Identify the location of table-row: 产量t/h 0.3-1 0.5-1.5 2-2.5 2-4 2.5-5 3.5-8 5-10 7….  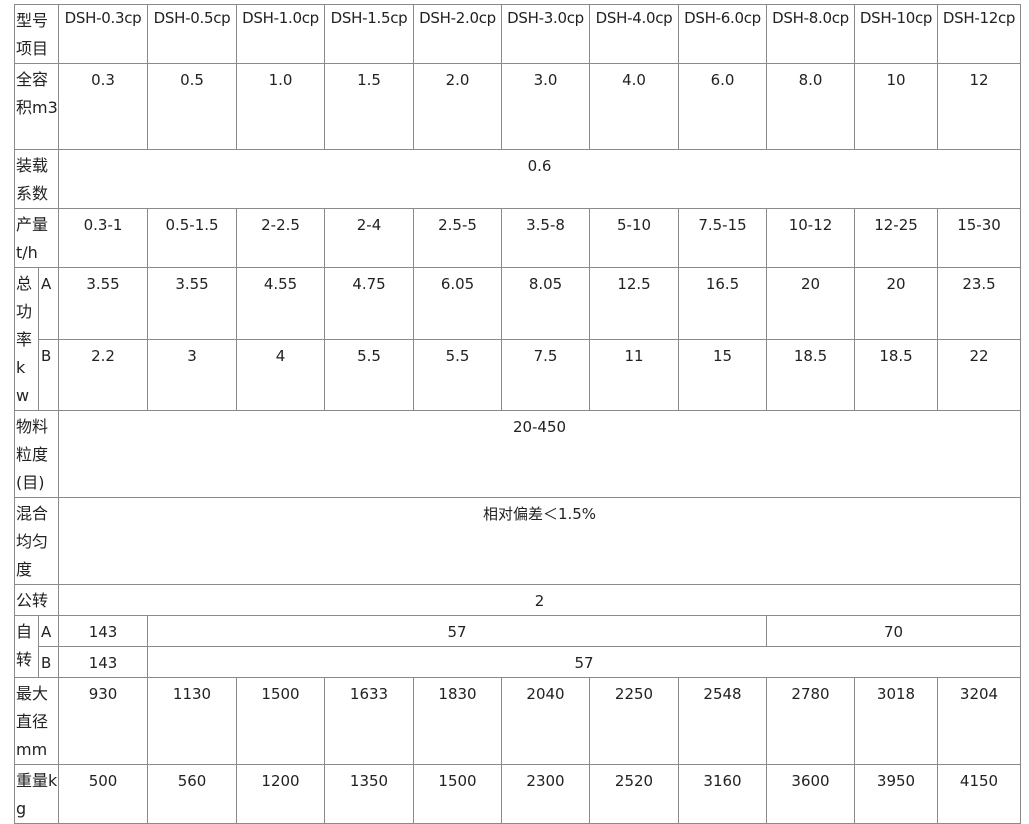
(517, 238).